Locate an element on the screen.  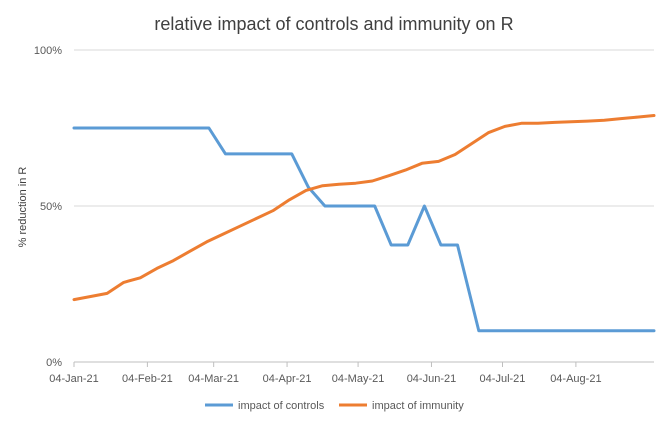
legend-label: impact of controls is located at coordinates (281, 406).